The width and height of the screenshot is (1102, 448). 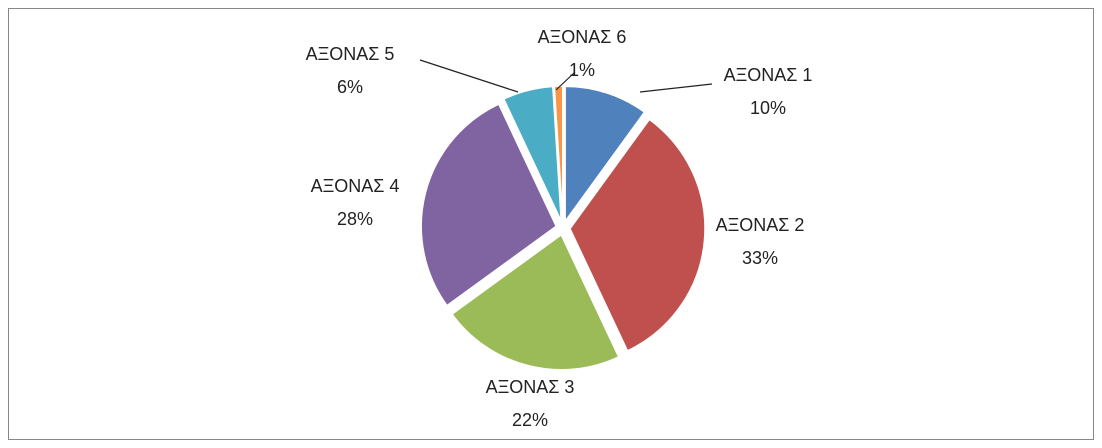 I want to click on slice-value-label: 33%, so click(x=760, y=258).